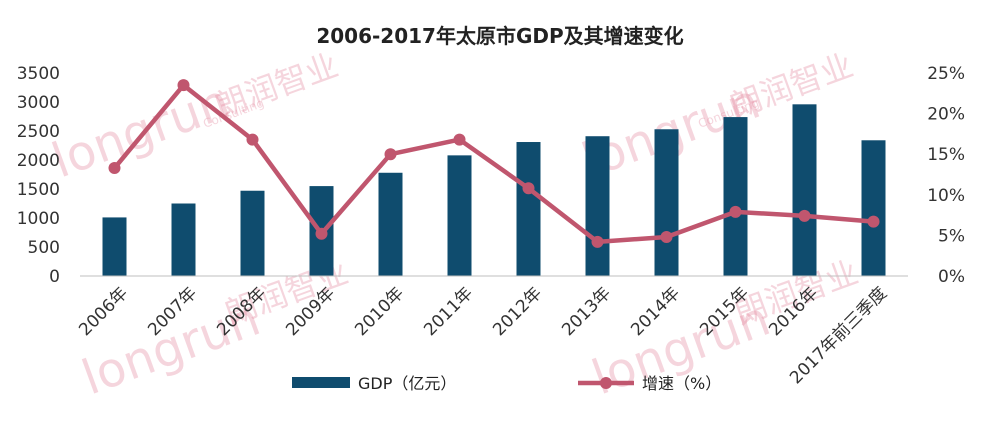 The image size is (1000, 423). Describe the element at coordinates (946, 74) in the screenshot. I see `y-right-tick-label: 25%` at that location.